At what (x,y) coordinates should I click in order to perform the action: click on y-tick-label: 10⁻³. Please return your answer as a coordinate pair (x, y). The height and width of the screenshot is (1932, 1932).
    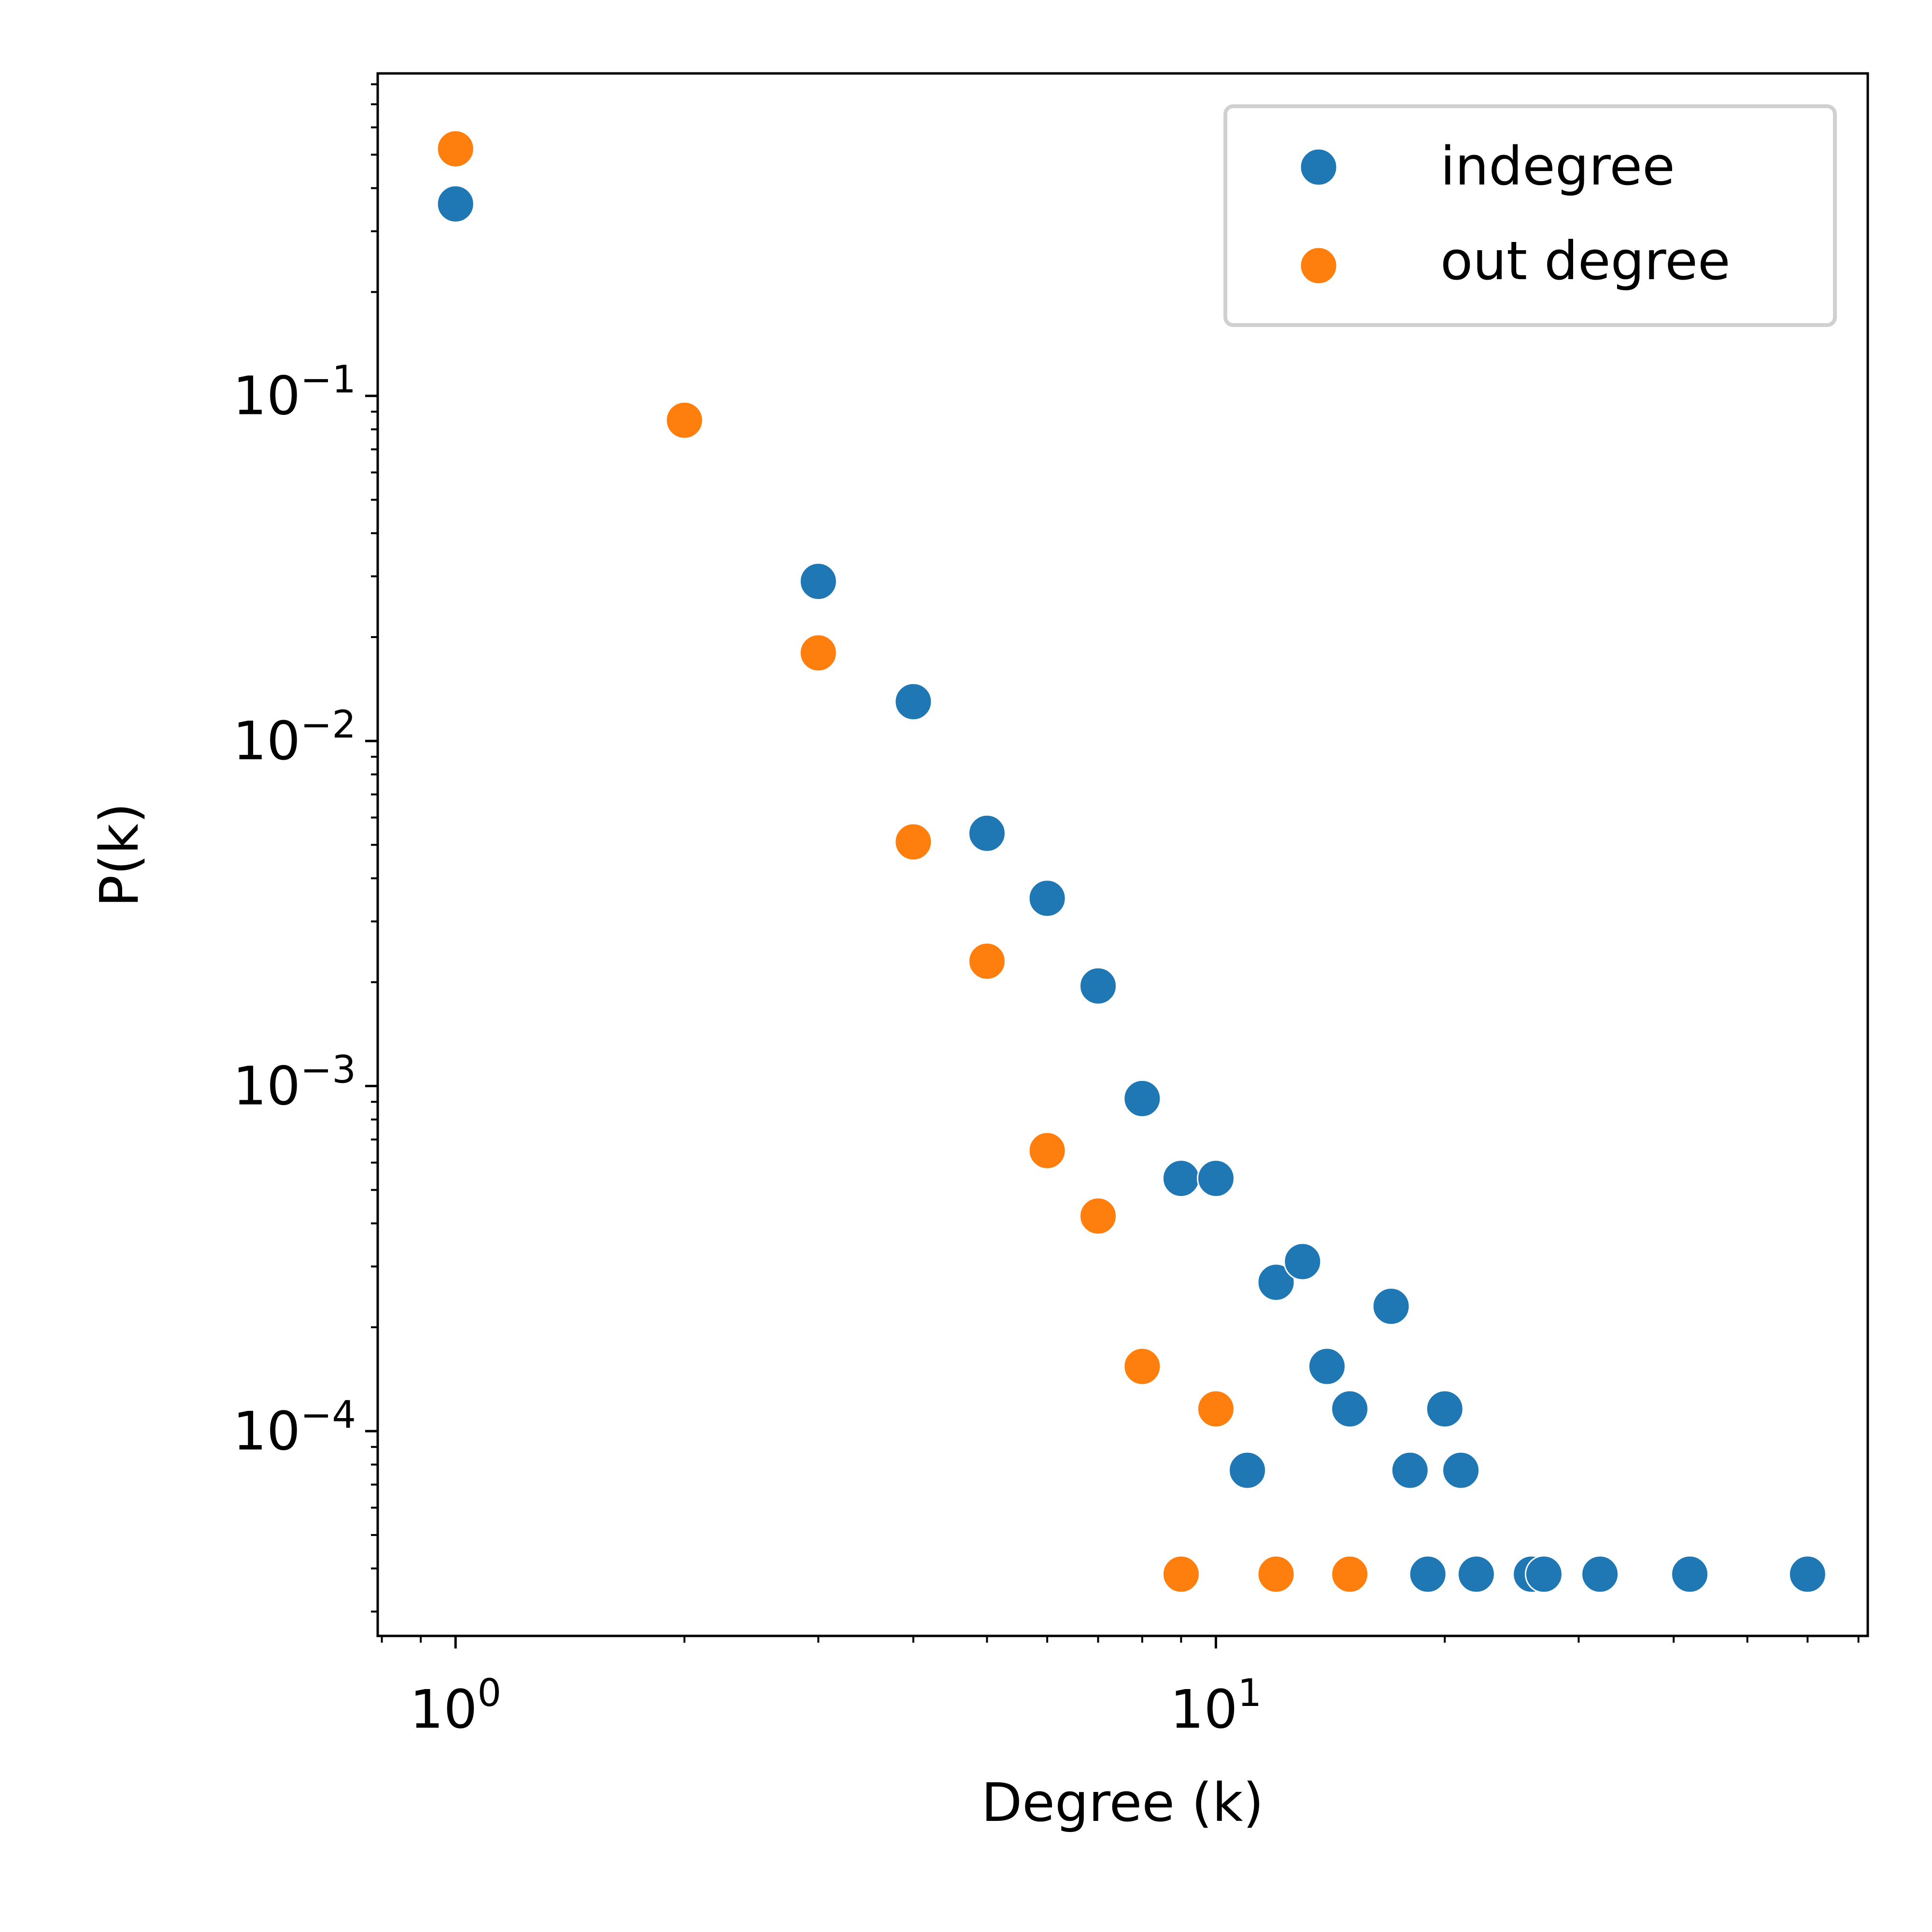
    Looking at the image, I should click on (294, 1083).